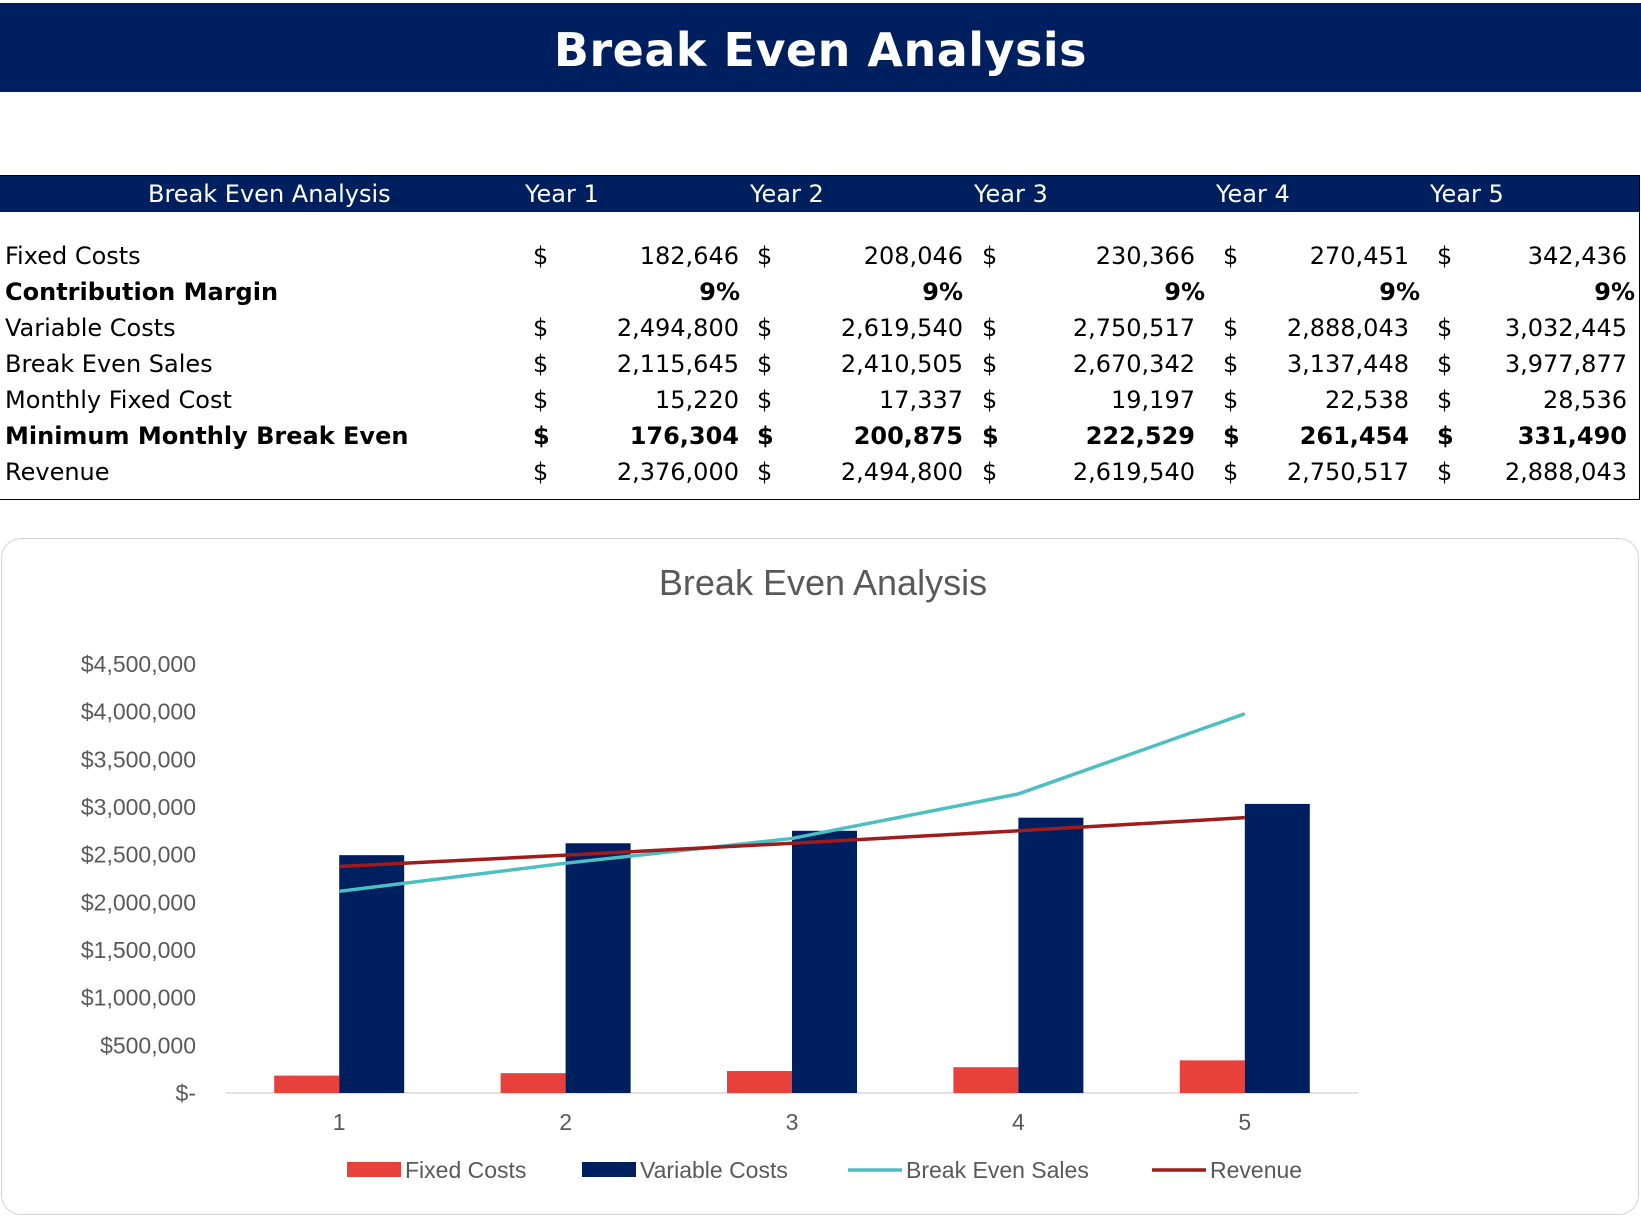  Describe the element at coordinates (677, 364) in the screenshot. I see `cell-value: 2,115,645` at that location.